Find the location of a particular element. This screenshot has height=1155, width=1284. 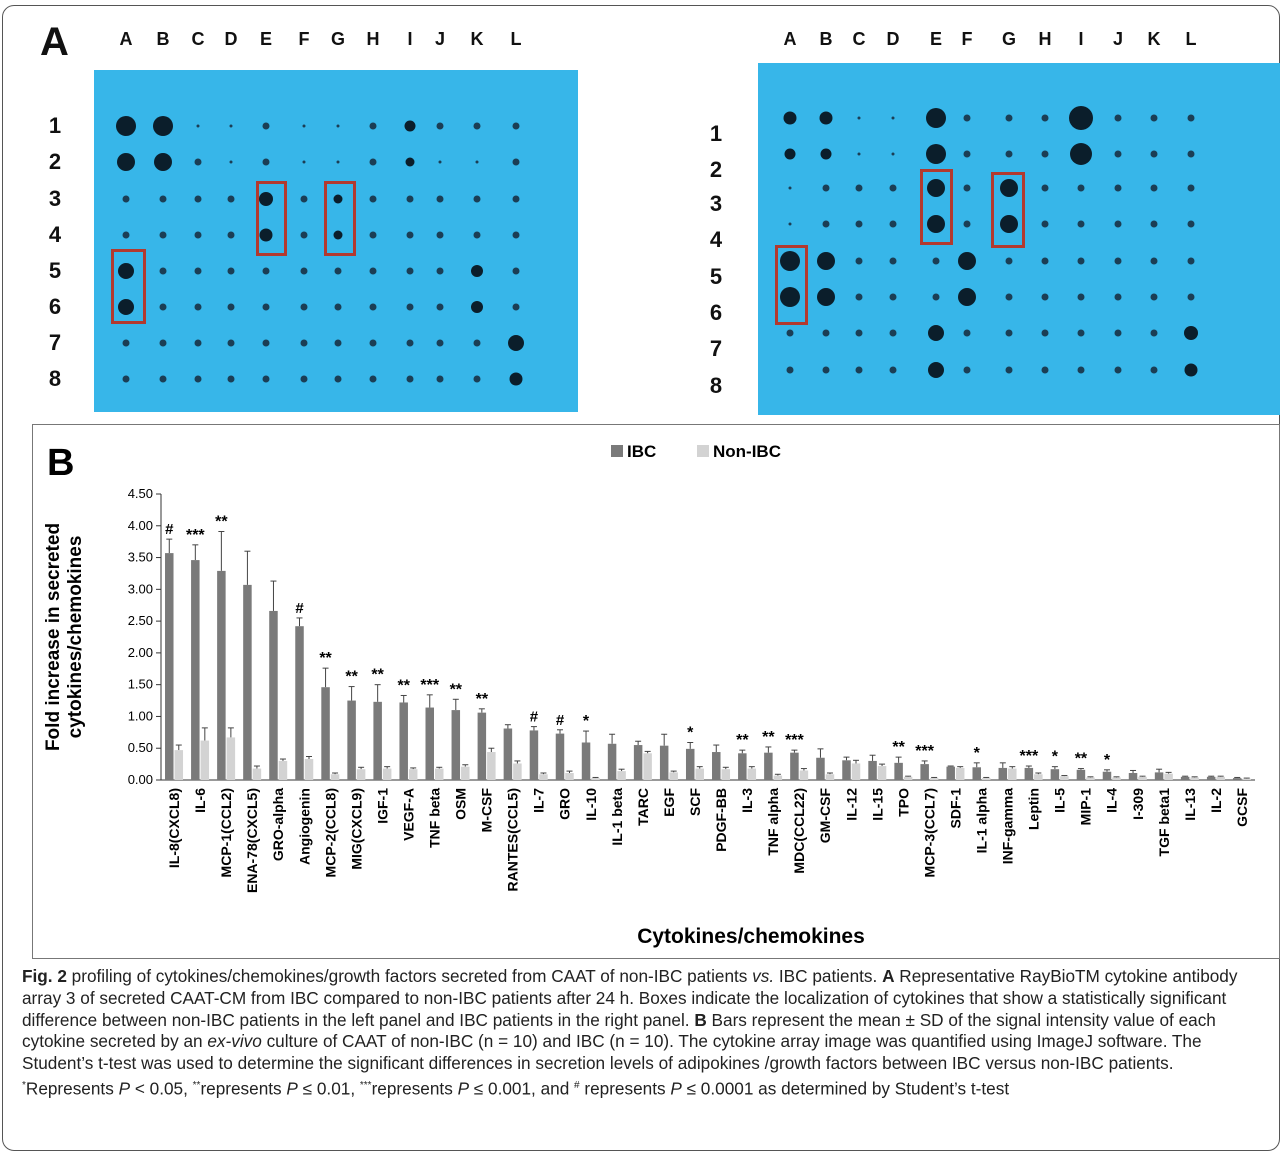

x-tick-label: SDF-1 is located at coordinates (955, 808).